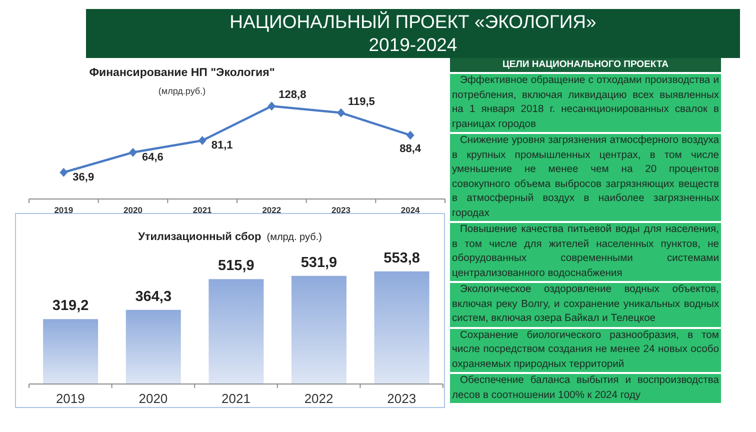 This screenshot has height=432, width=756. What do you see at coordinates (413, 44) in the screenshot?
I see `text: 2019-2024` at bounding box center [413, 44].